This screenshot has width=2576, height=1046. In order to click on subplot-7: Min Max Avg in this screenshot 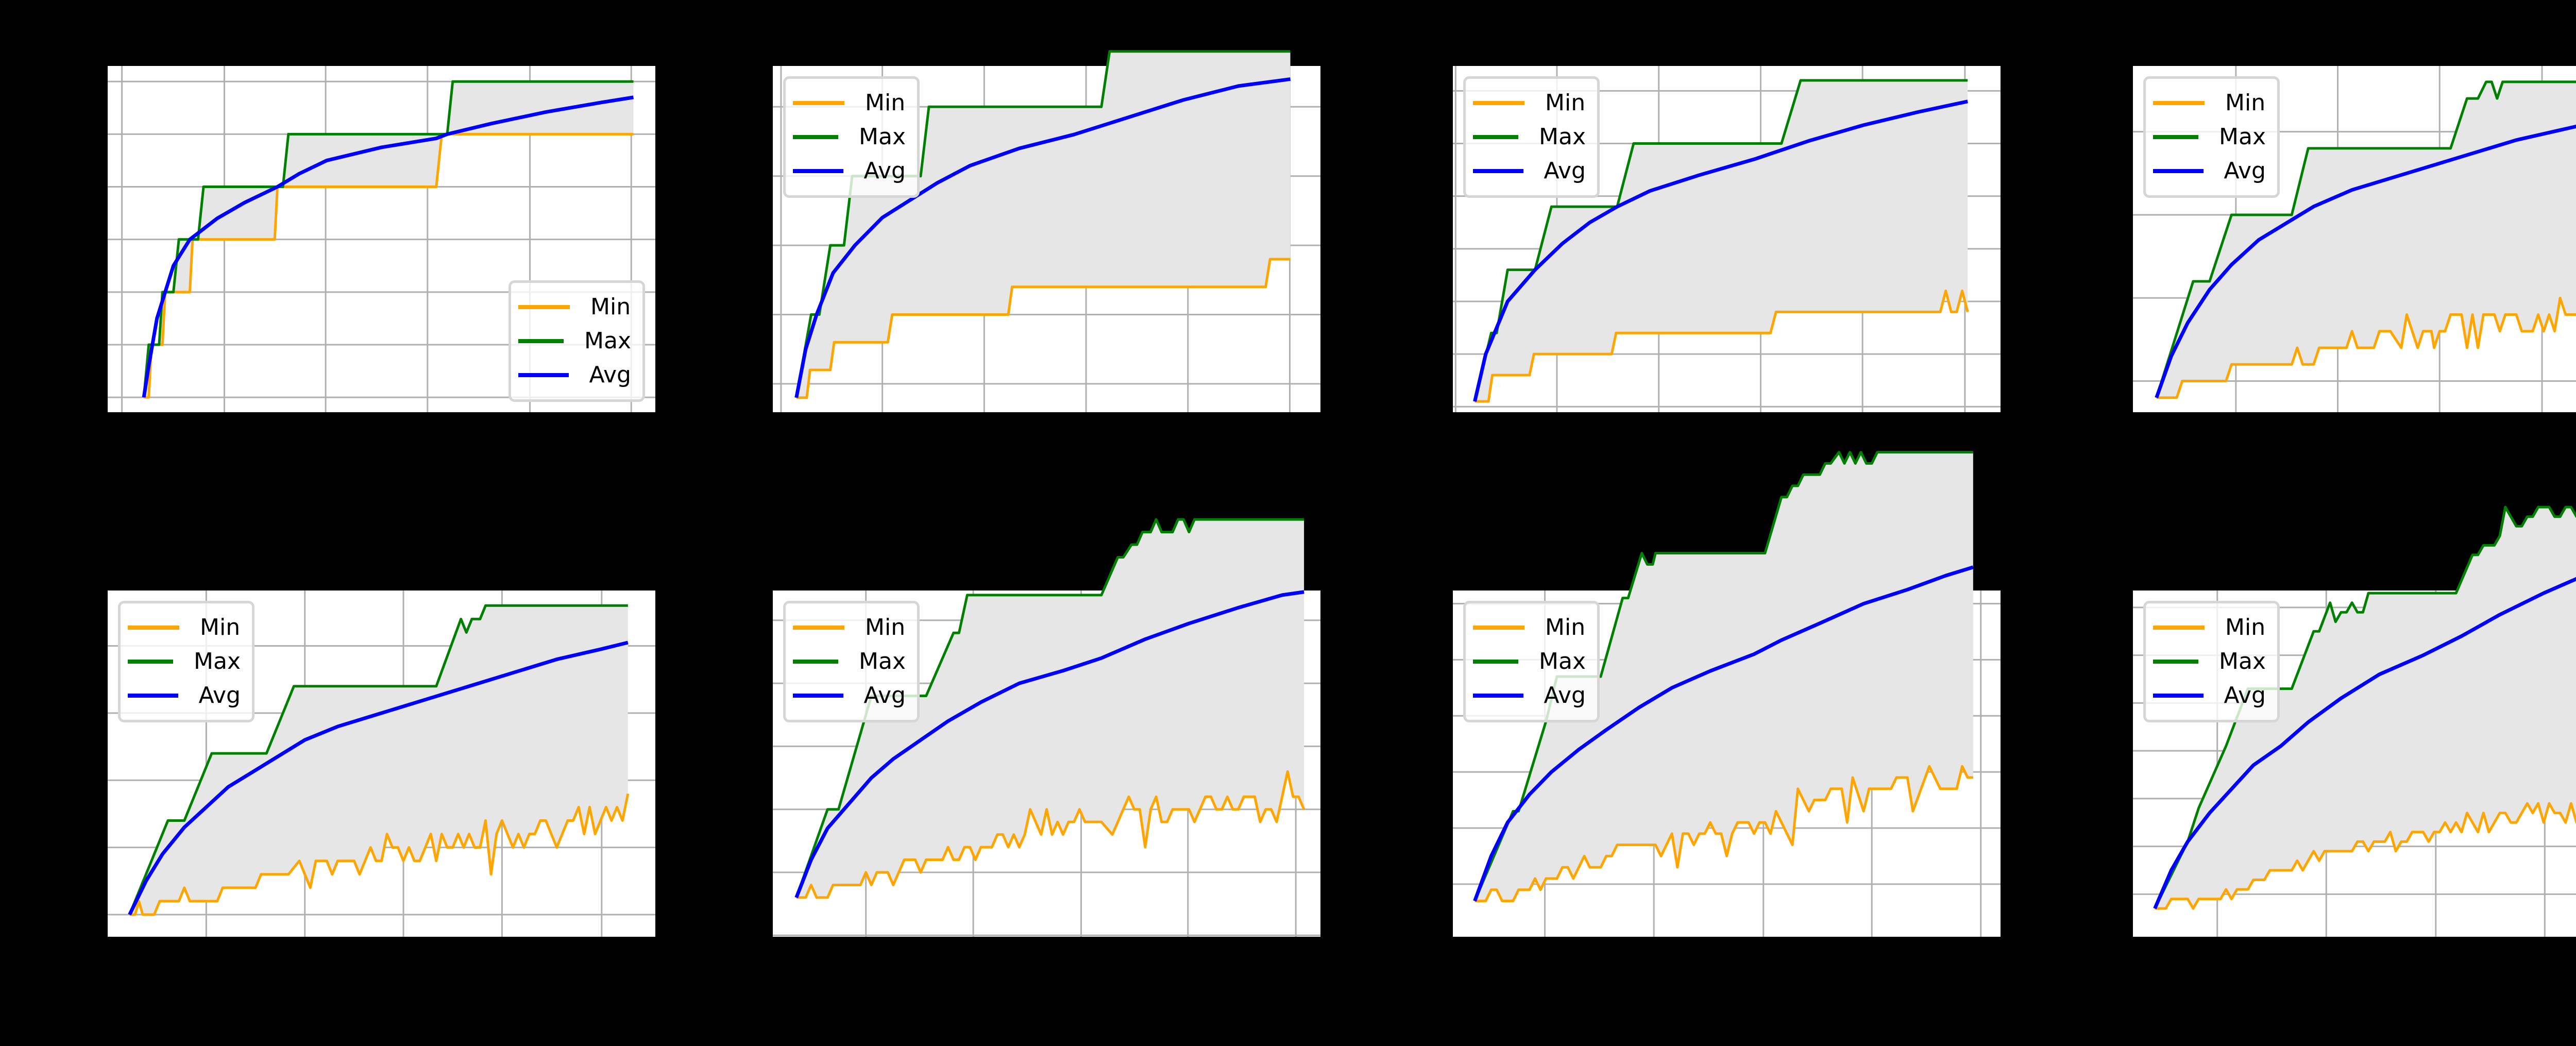, I will do `click(1727, 694)`.